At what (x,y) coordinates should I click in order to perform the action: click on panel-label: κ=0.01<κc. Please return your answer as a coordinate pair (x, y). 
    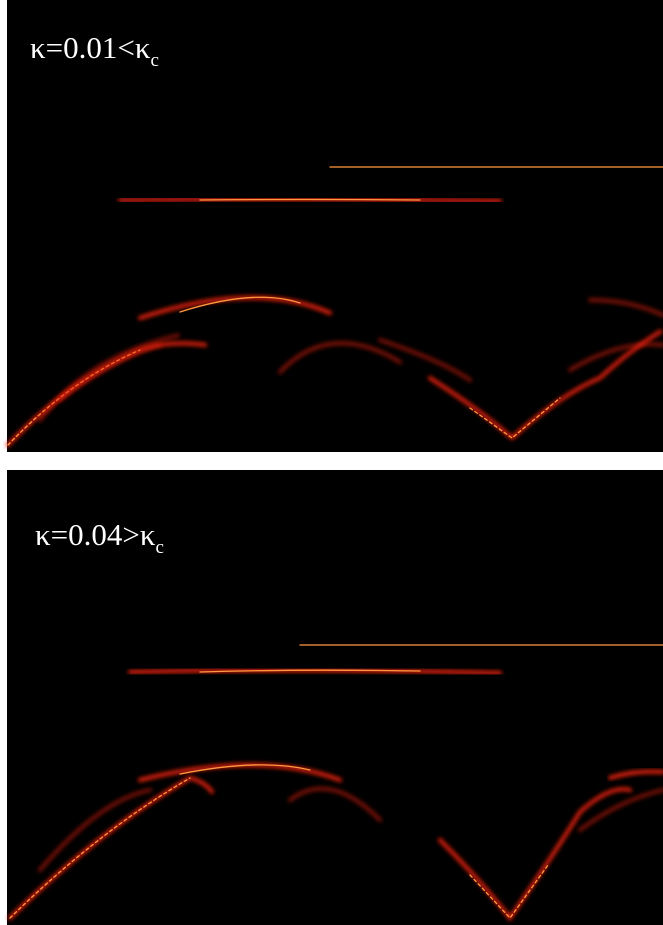
    Looking at the image, I should click on (94, 50).